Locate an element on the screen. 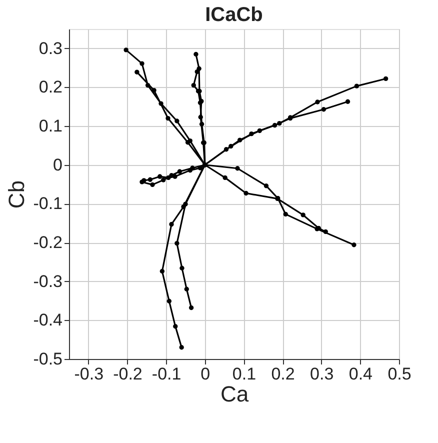 The image size is (438, 443). y-tick-label: -0.1 is located at coordinates (47, 204).